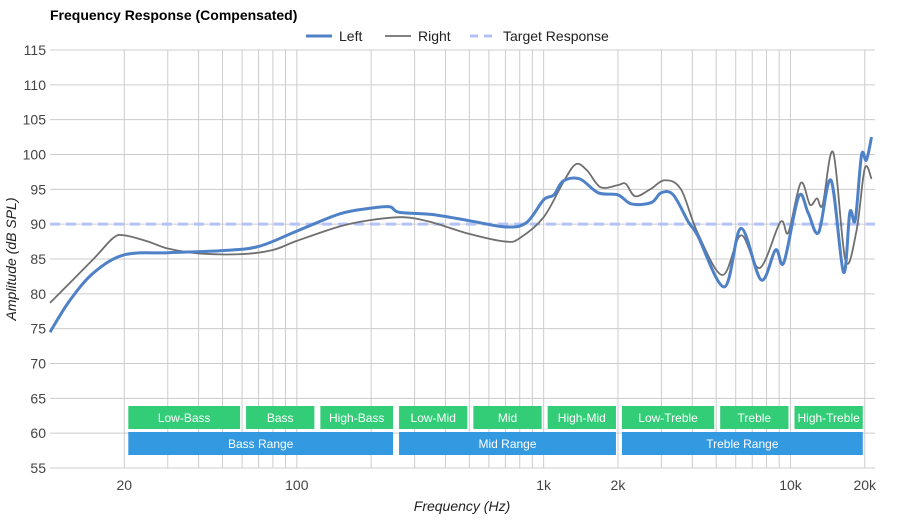 Image resolution: width=900 pixels, height=525 pixels. I want to click on y-tick-label: 110, so click(35, 85).